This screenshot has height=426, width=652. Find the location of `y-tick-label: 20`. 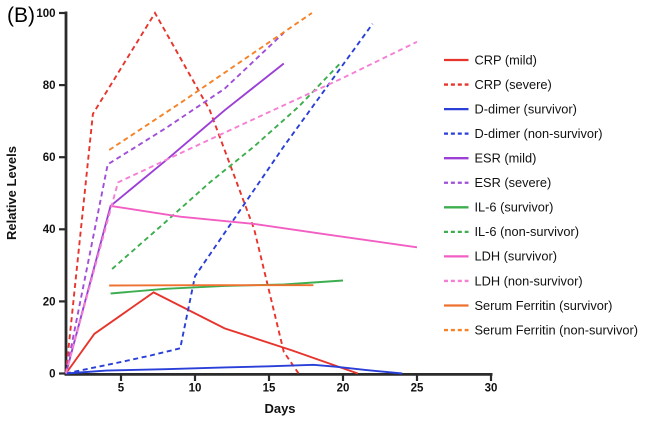

y-tick-label: 20 is located at coordinates (49, 302).